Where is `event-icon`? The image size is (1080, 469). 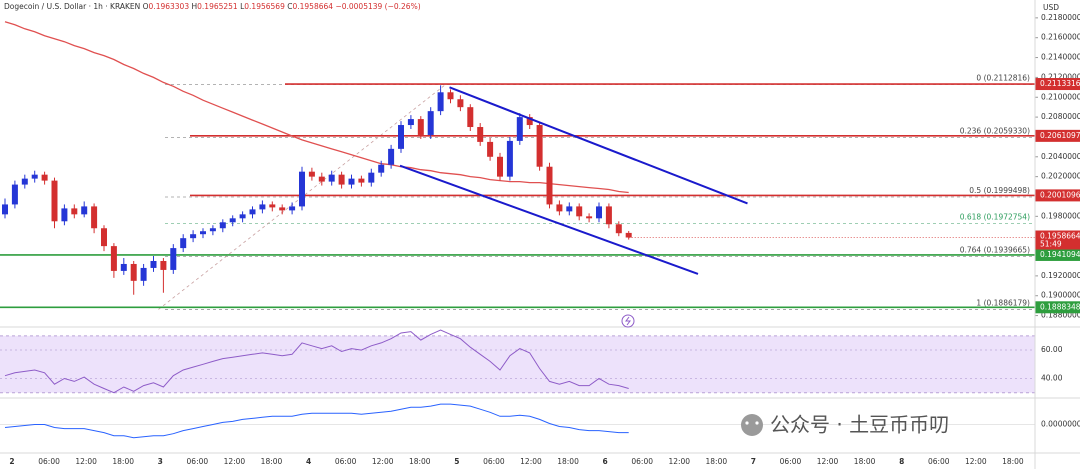 event-icon is located at coordinates (628, 321).